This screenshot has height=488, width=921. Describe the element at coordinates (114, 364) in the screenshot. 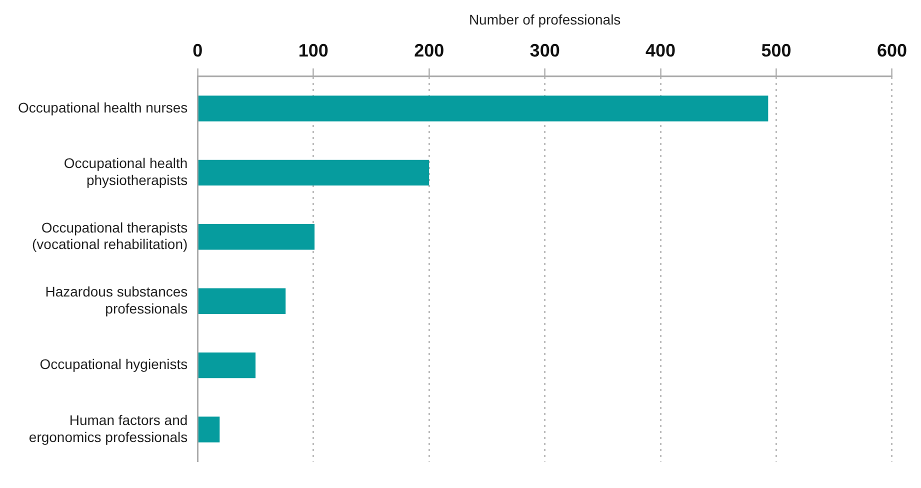

I see `y-tick-label: Occupational hygienists` at that location.